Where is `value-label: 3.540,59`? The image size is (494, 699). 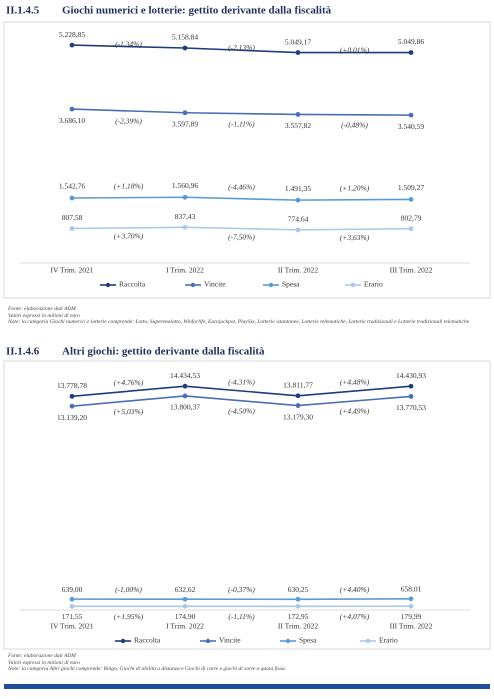
value-label: 3.540,59 is located at coordinates (411, 126).